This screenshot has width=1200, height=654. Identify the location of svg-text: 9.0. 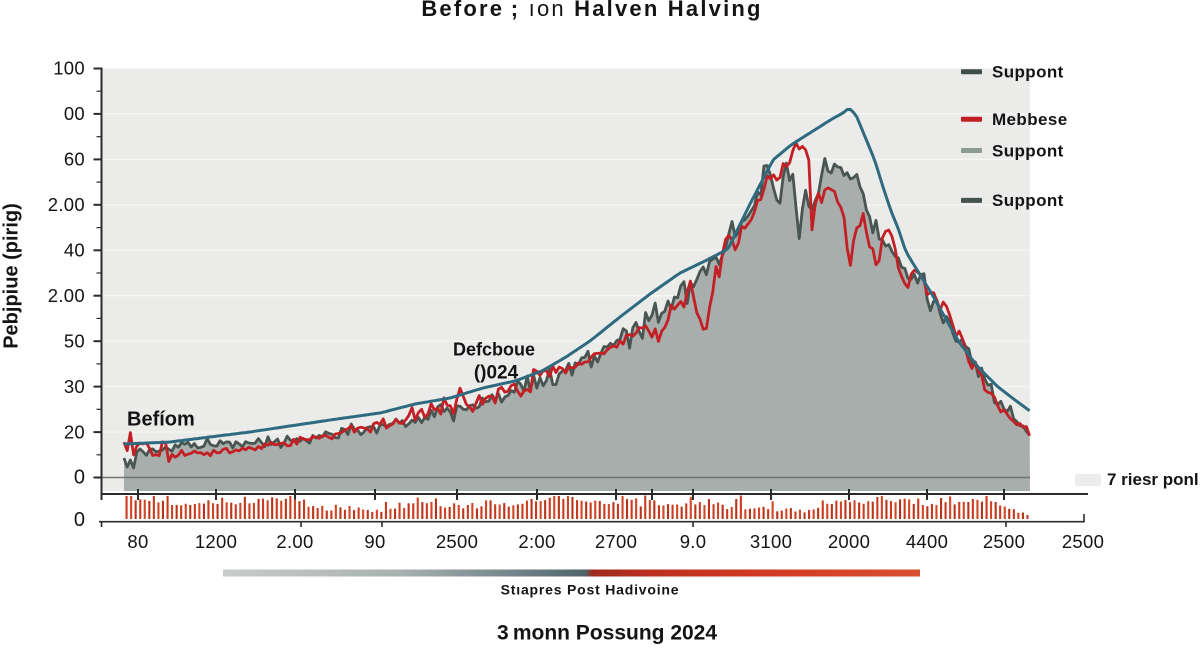
(693, 541).